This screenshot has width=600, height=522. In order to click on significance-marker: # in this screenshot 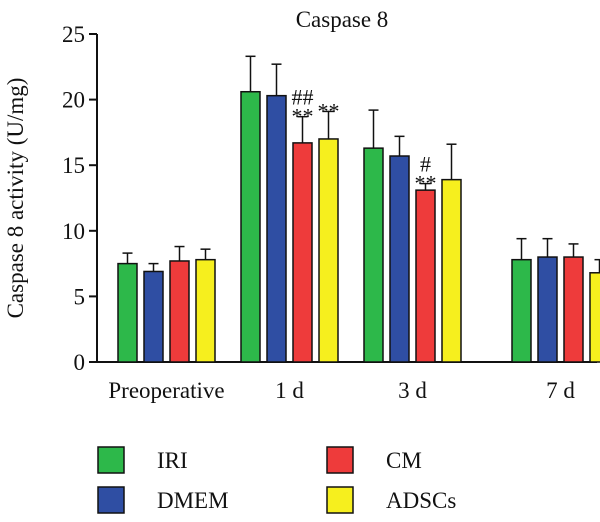, I will do `click(425, 164)`.